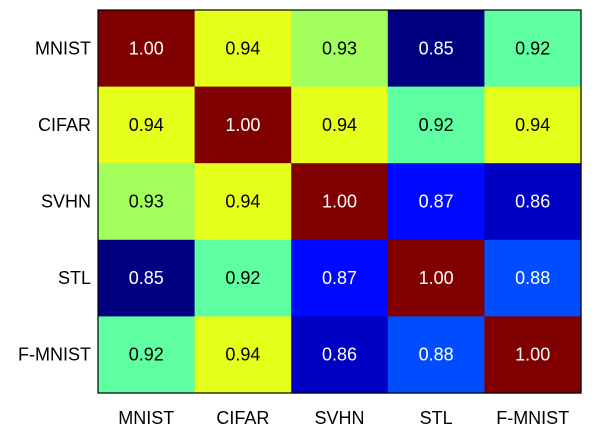  I want to click on cell-value-label-2-1: 0.94, so click(242, 202).